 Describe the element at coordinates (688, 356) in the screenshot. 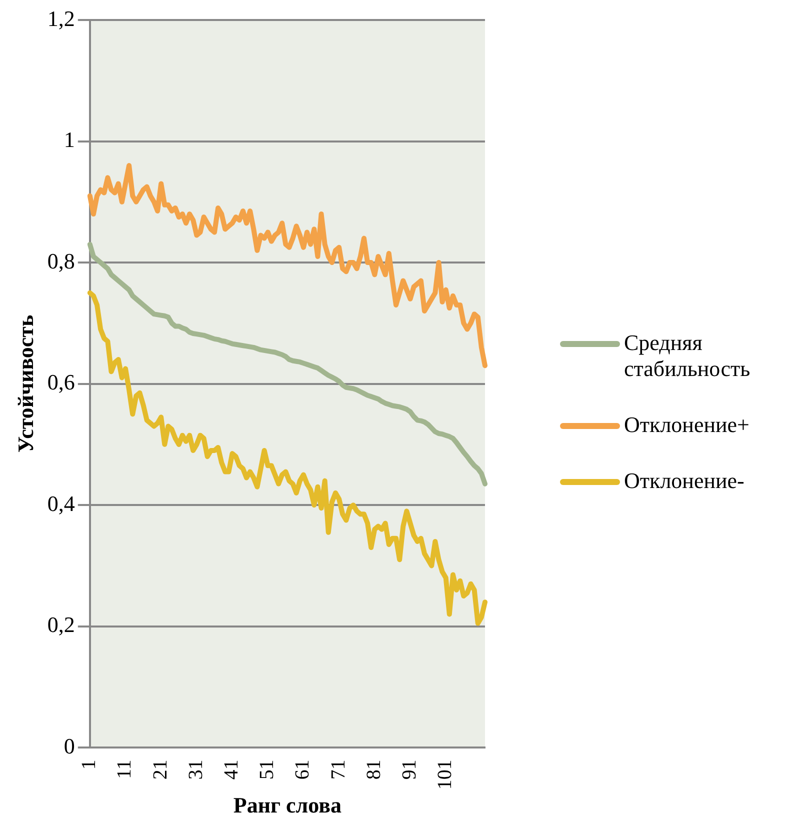

I see `legend-label: Средняя стабильность` at that location.